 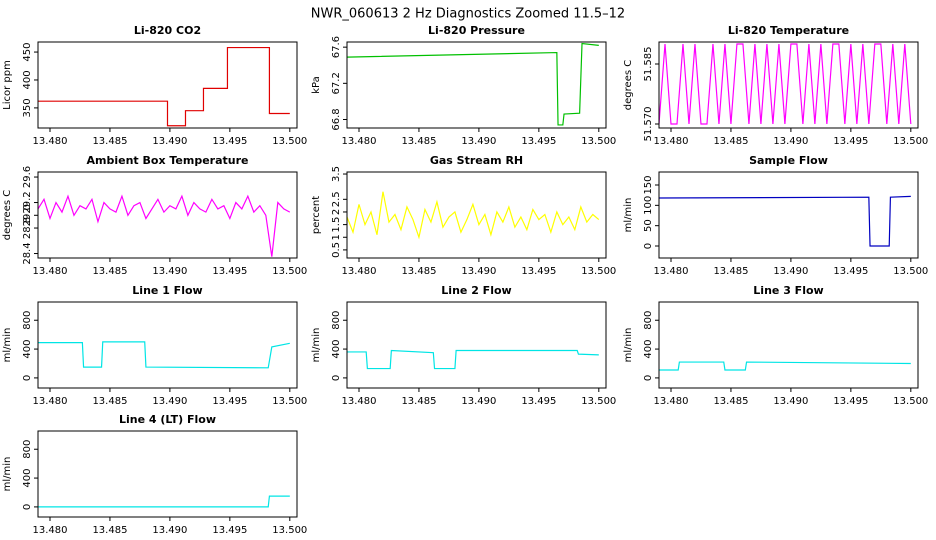 What do you see at coordinates (27, 52) in the screenshot?
I see `y-tick-label: 450` at bounding box center [27, 52].